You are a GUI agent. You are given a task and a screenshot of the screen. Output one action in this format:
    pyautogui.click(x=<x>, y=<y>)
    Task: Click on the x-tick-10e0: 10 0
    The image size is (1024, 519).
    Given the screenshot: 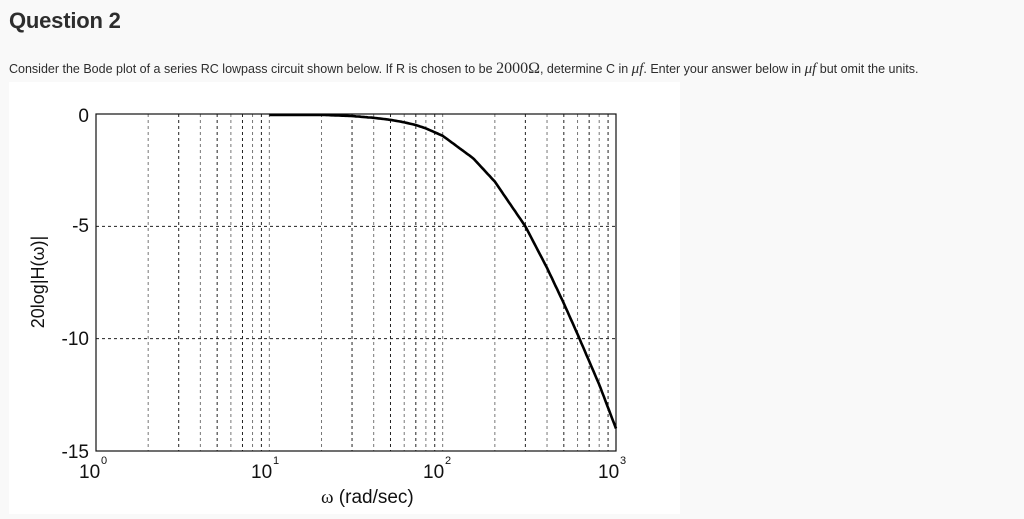 What is the action you would take?
    pyautogui.click(x=93, y=469)
    